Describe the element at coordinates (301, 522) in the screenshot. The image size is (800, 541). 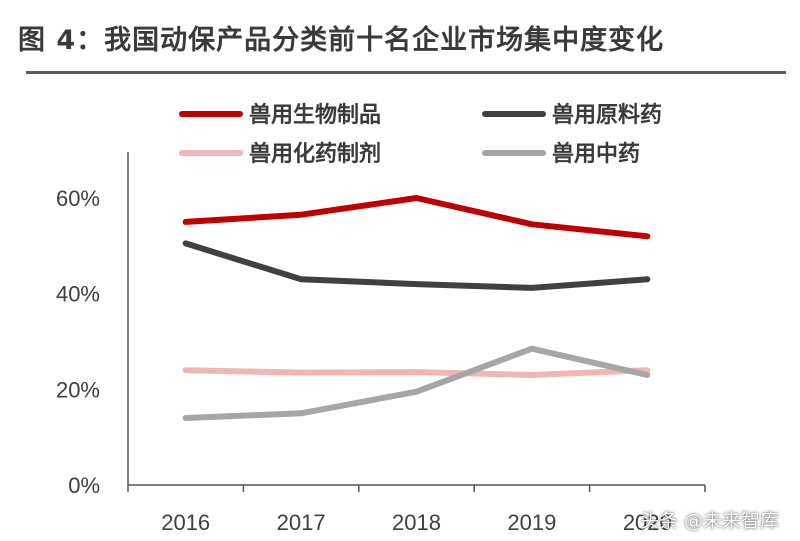
I see `x-tick-label: 2017` at that location.